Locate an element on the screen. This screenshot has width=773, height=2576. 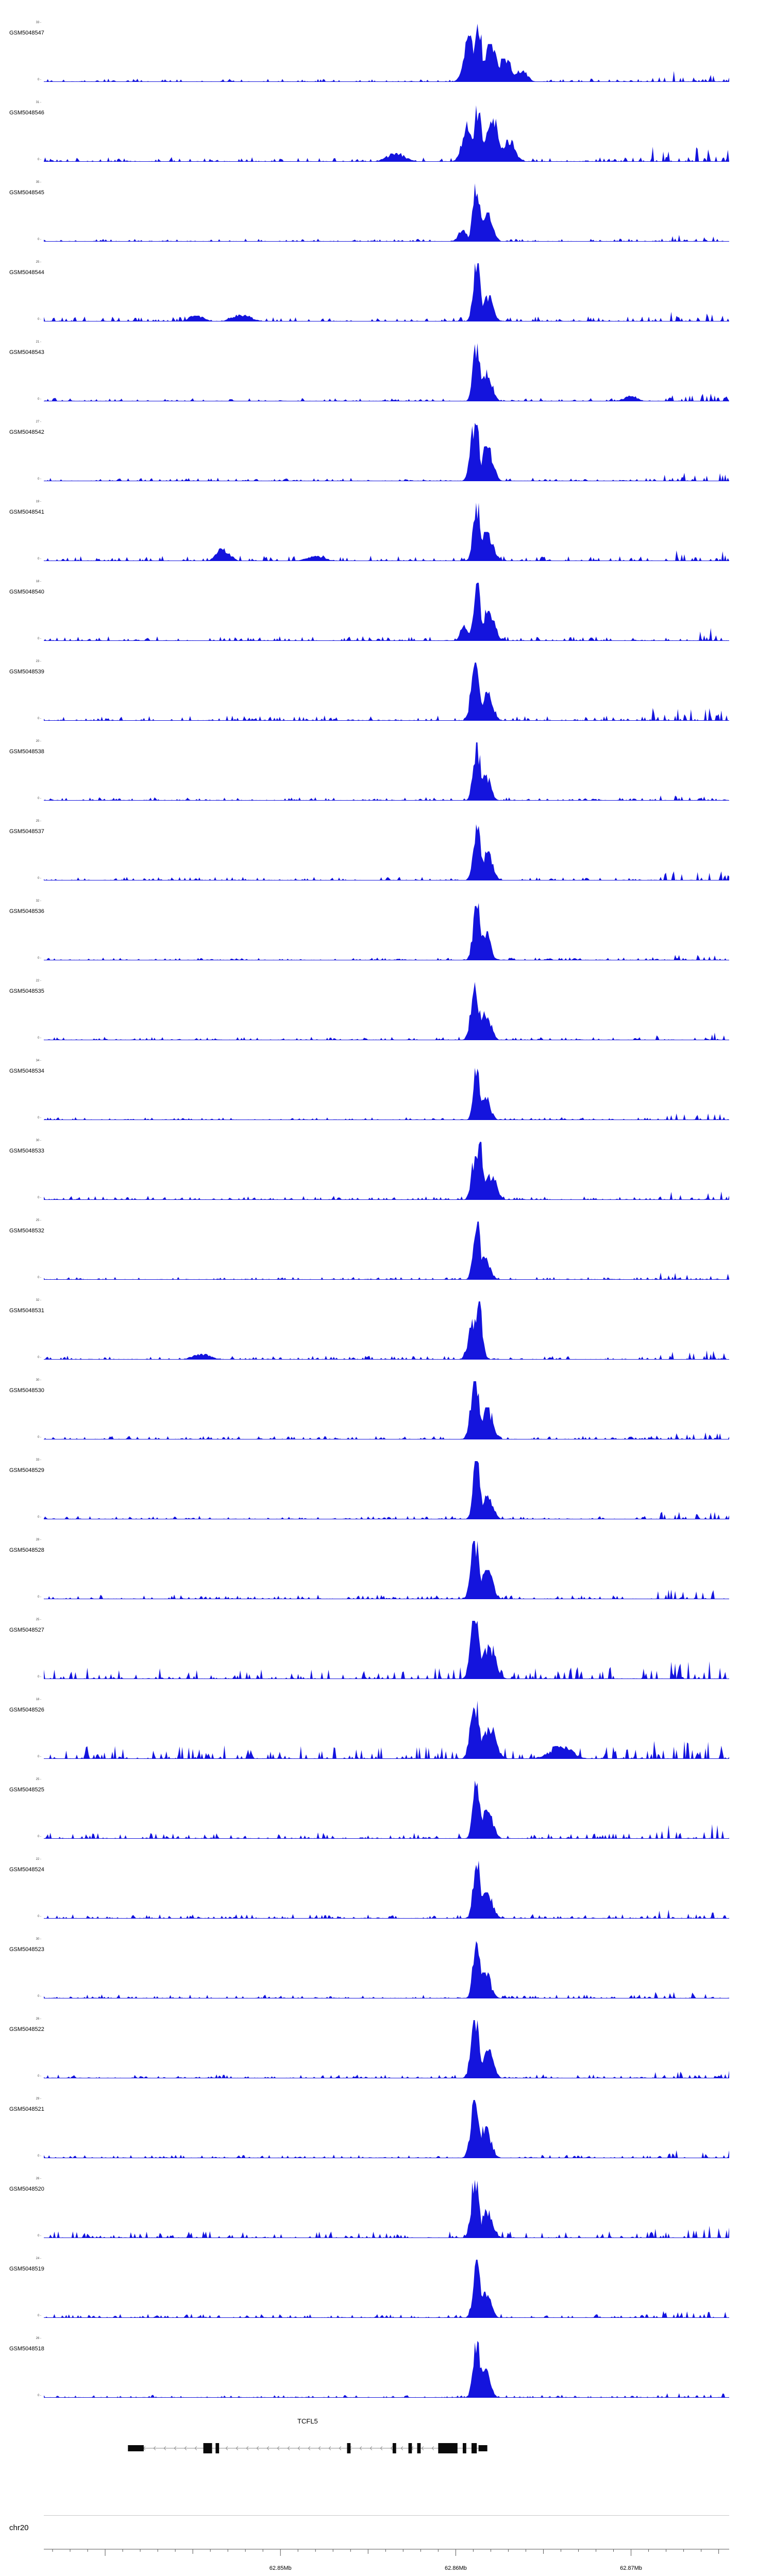
track-ymax-label: 18 is located at coordinates (33, 581).